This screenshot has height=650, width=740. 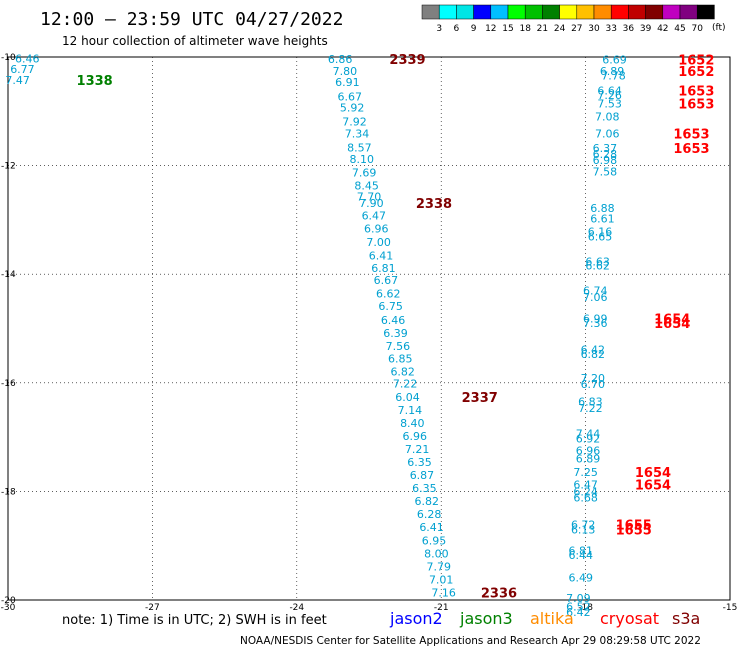 What do you see at coordinates (730, 608) in the screenshot?
I see `x-tick-label: -15` at bounding box center [730, 608].